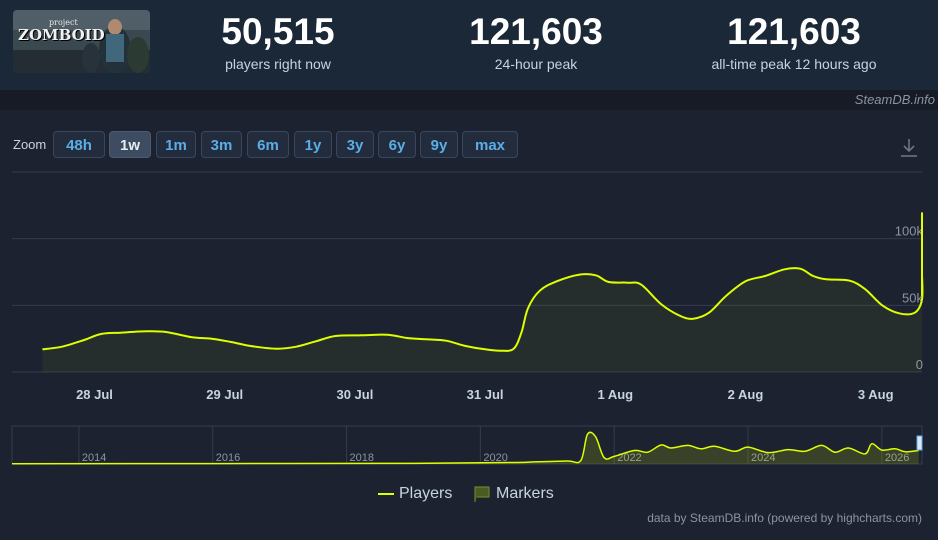  Describe the element at coordinates (615, 394) in the screenshot. I see `x-tick-label: 1 Aug` at that location.